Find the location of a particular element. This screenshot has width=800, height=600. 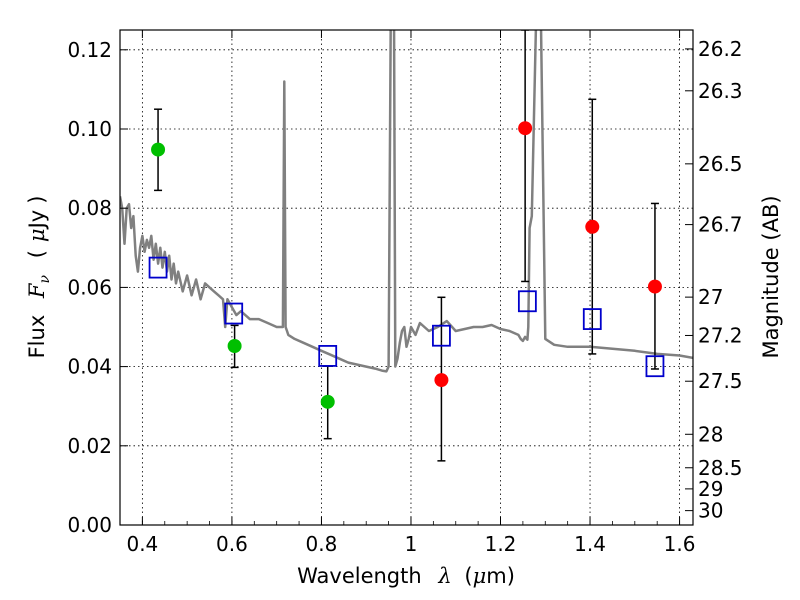

x-axis-title-unit-open: ( is located at coordinates (468, 576).